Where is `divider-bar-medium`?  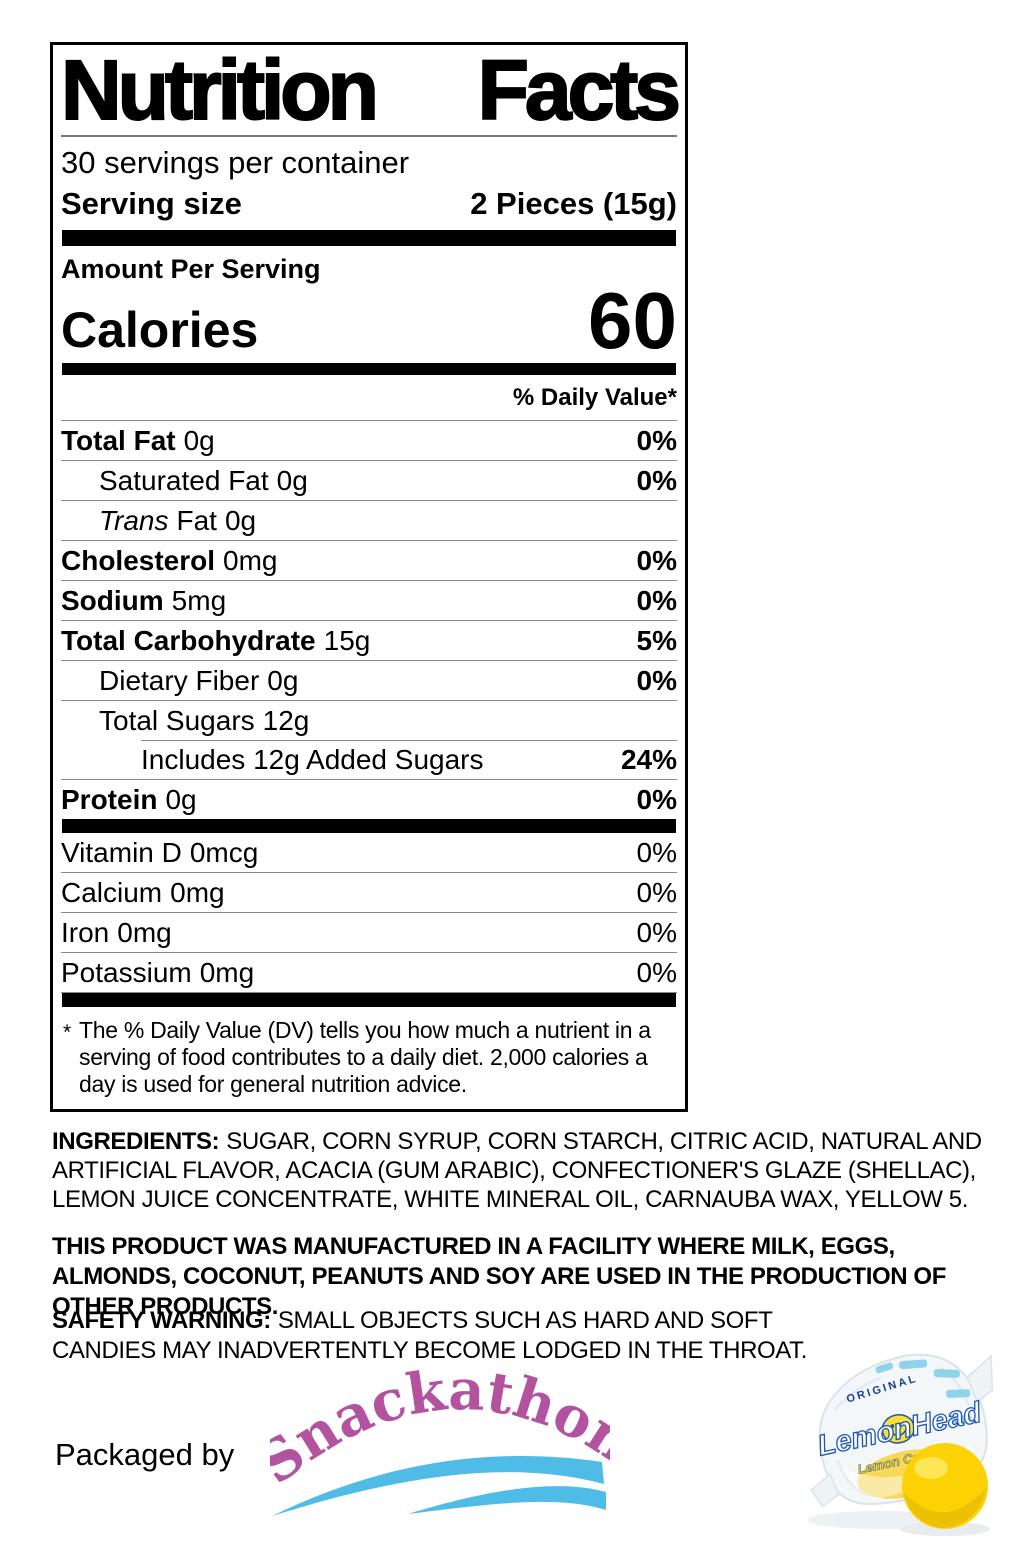
divider-bar-medium is located at coordinates (369, 369).